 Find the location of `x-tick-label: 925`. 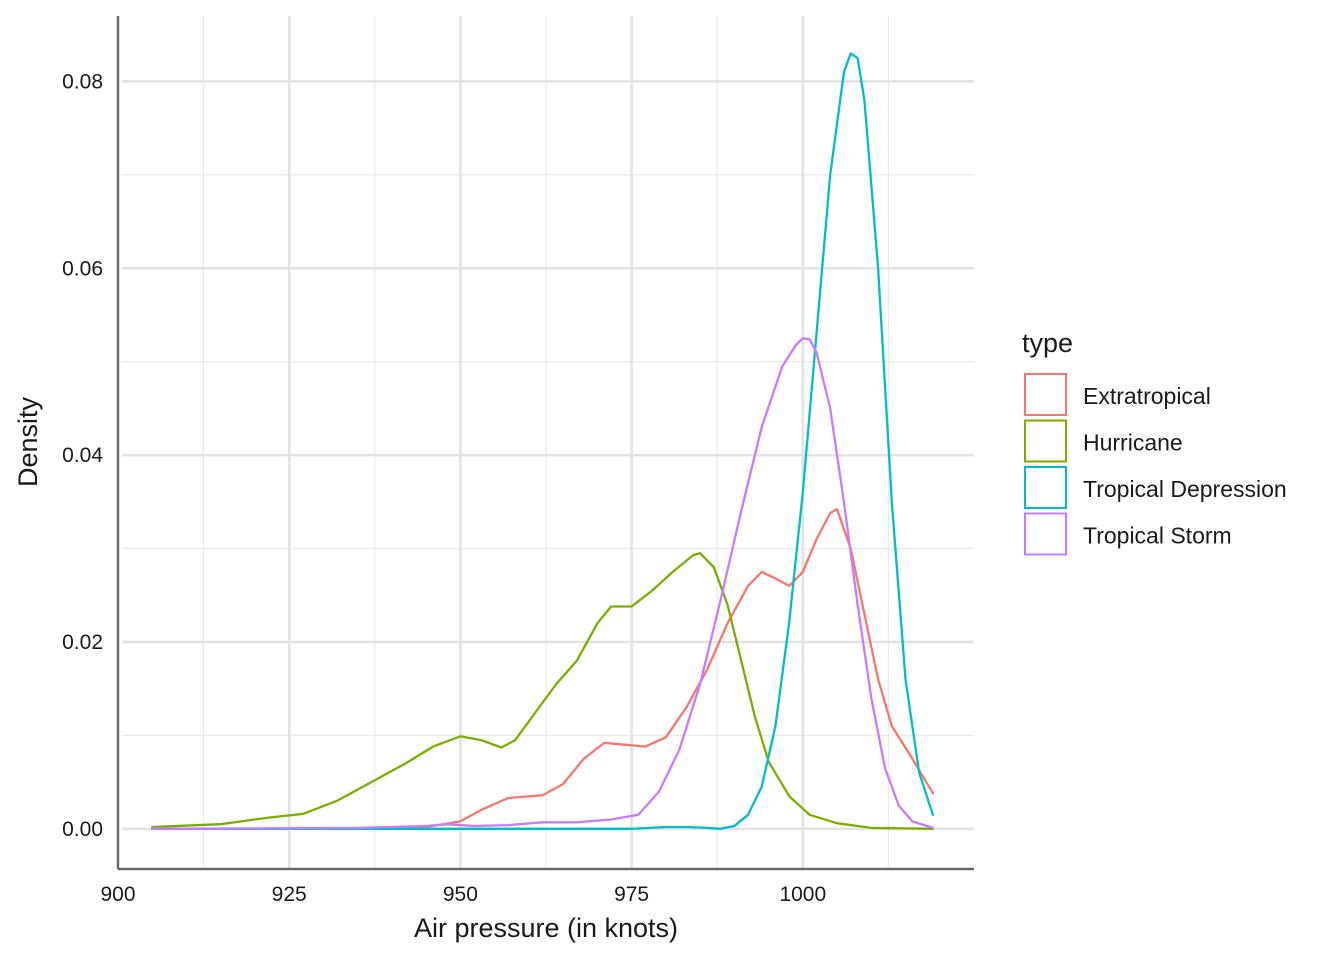

x-tick-label: 925 is located at coordinates (289, 894).